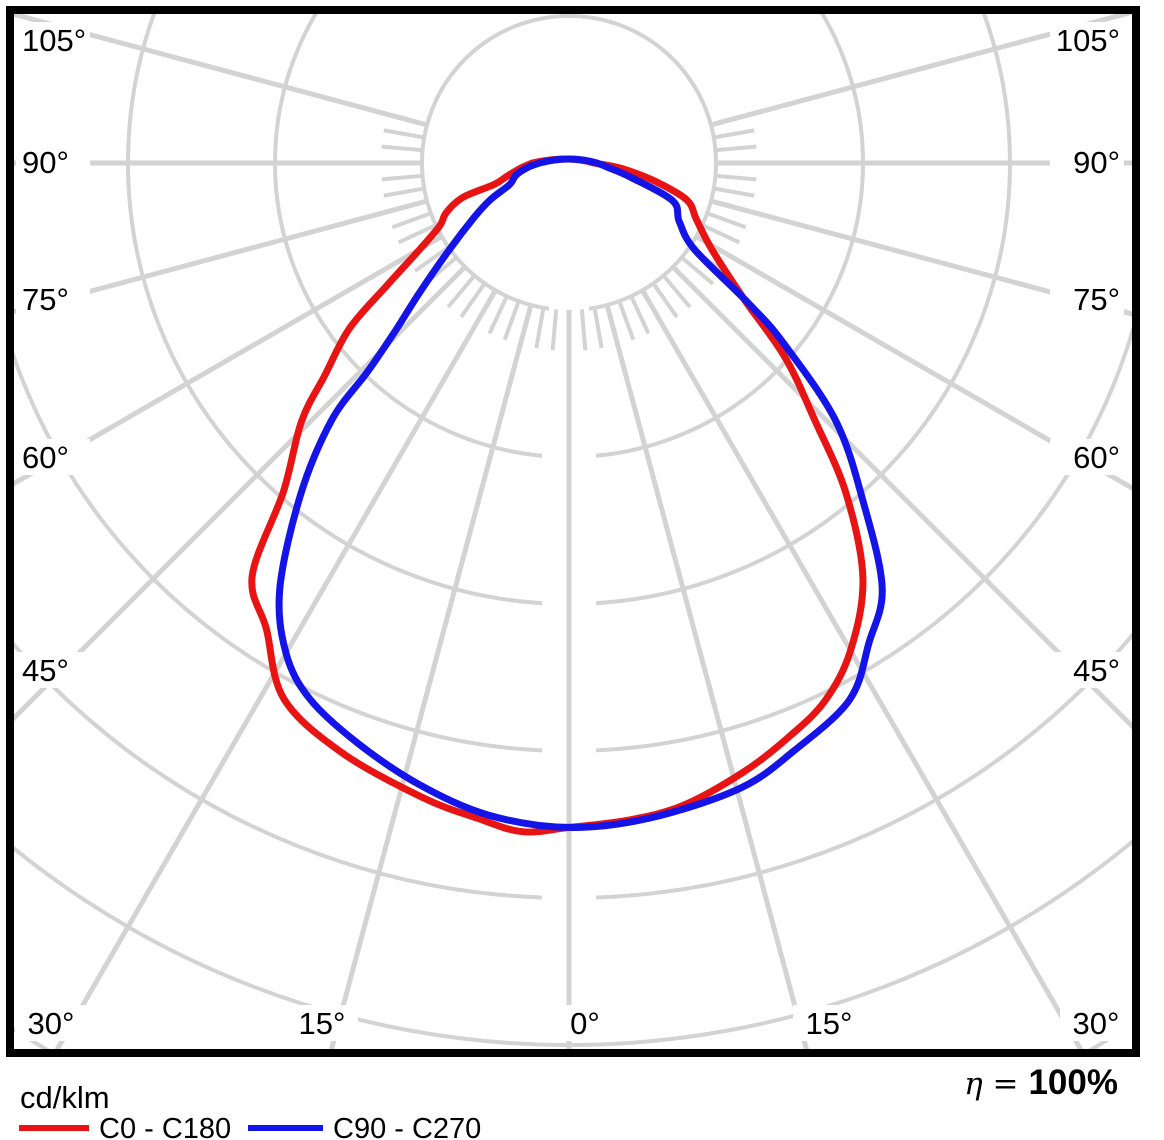  What do you see at coordinates (1096, 162) in the screenshot?
I see `angle-label-right: 90°` at bounding box center [1096, 162].